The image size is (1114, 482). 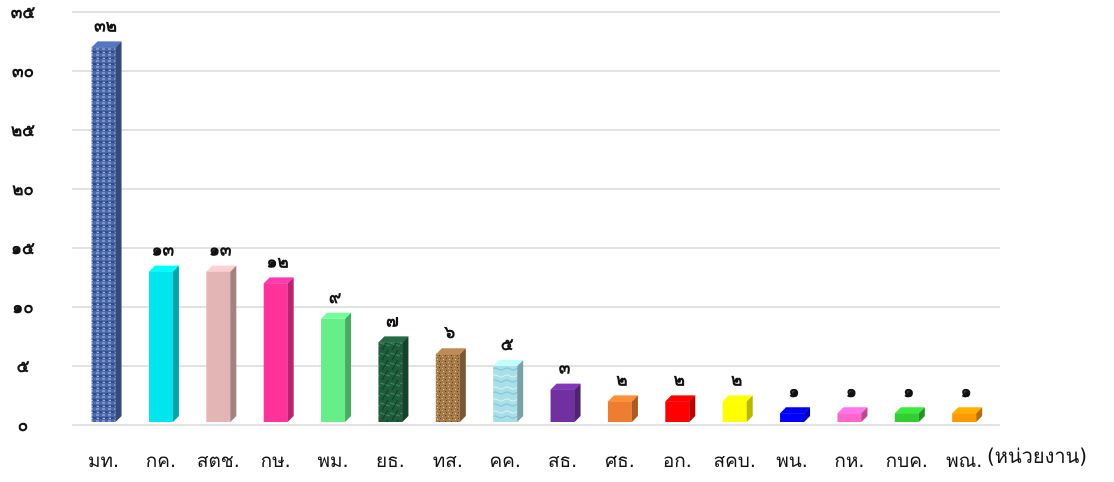 What do you see at coordinates (23, 249) in the screenshot?
I see `y-tick-label: ๑๕` at bounding box center [23, 249].